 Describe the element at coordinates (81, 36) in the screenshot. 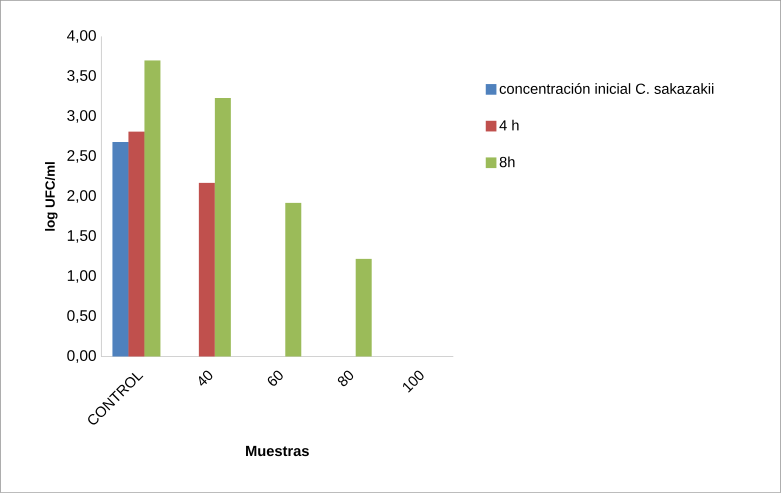

I see `y-tick-label: 4,00` at that location.